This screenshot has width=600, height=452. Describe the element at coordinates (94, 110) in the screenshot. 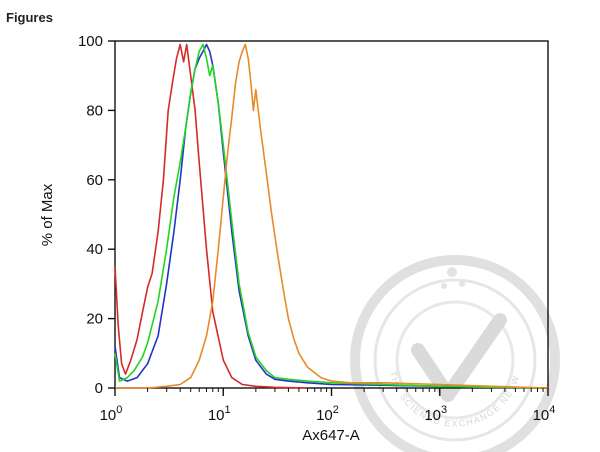

I see `y-tick-label: 80` at that location.